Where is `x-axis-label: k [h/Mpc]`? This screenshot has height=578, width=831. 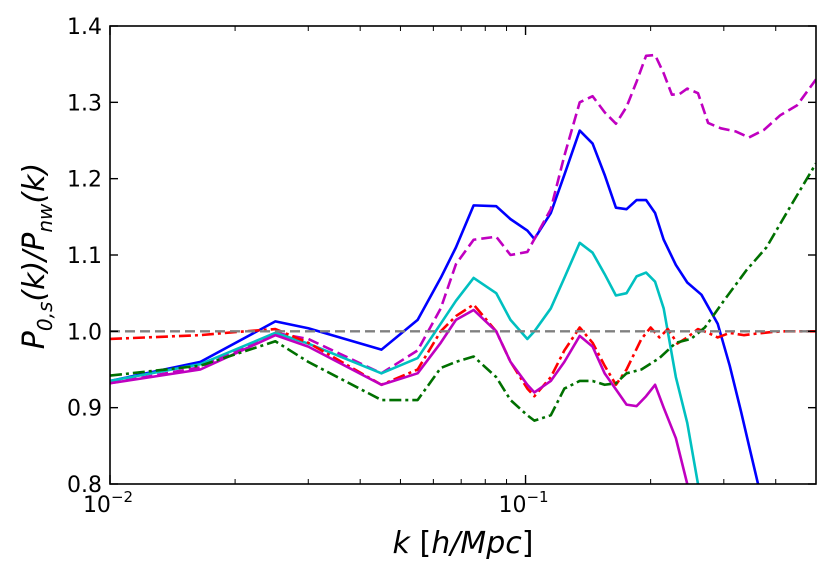
x-axis-label: k [h/Mpc] is located at coordinates (463, 543).